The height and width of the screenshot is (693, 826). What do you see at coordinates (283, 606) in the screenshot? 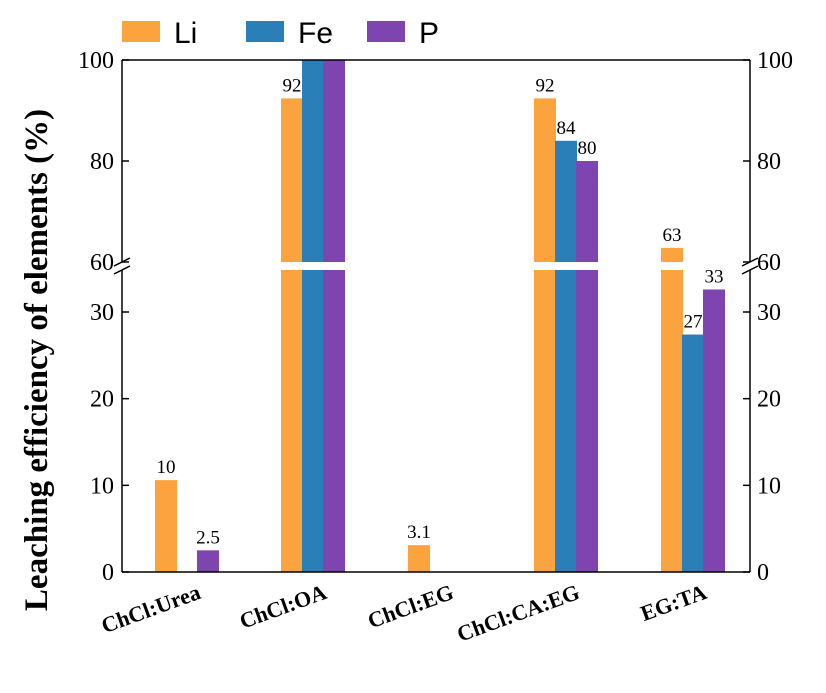
I see `category-label-1: ChCl:OA` at bounding box center [283, 606].